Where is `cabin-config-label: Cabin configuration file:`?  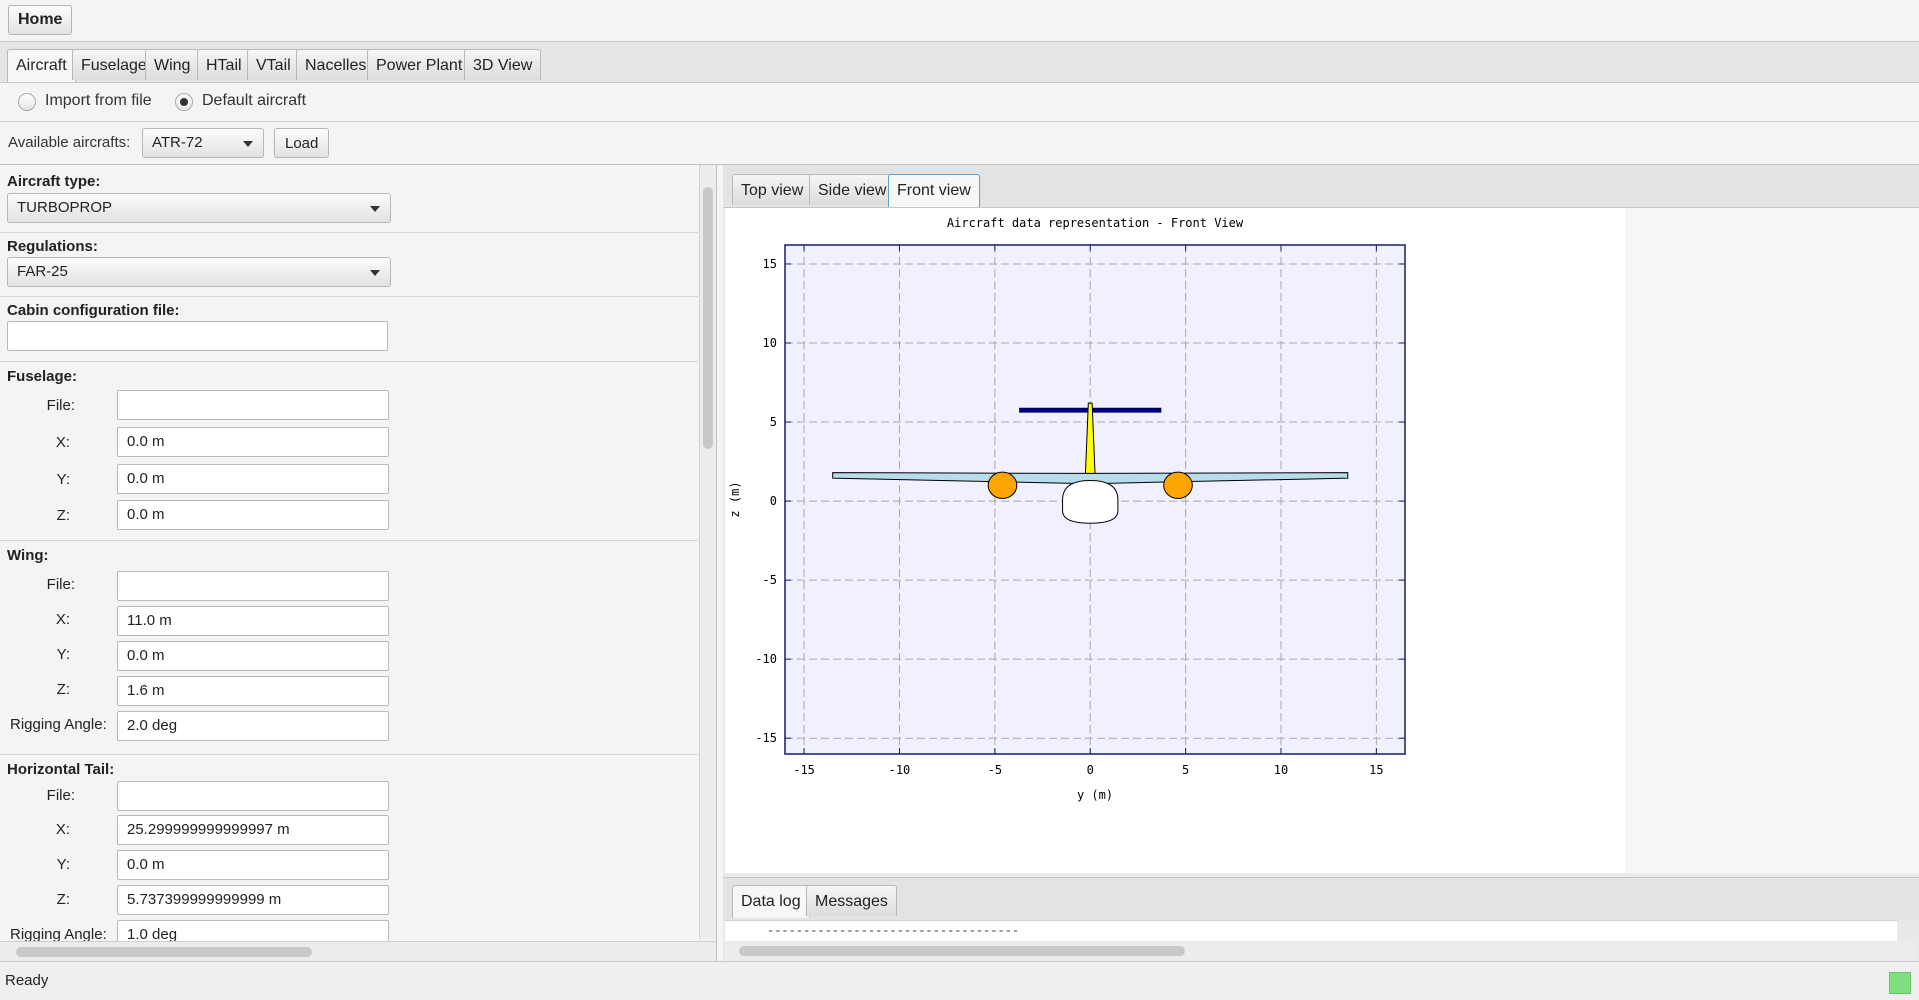
cabin-config-label: Cabin configuration file: is located at coordinates (93, 310).